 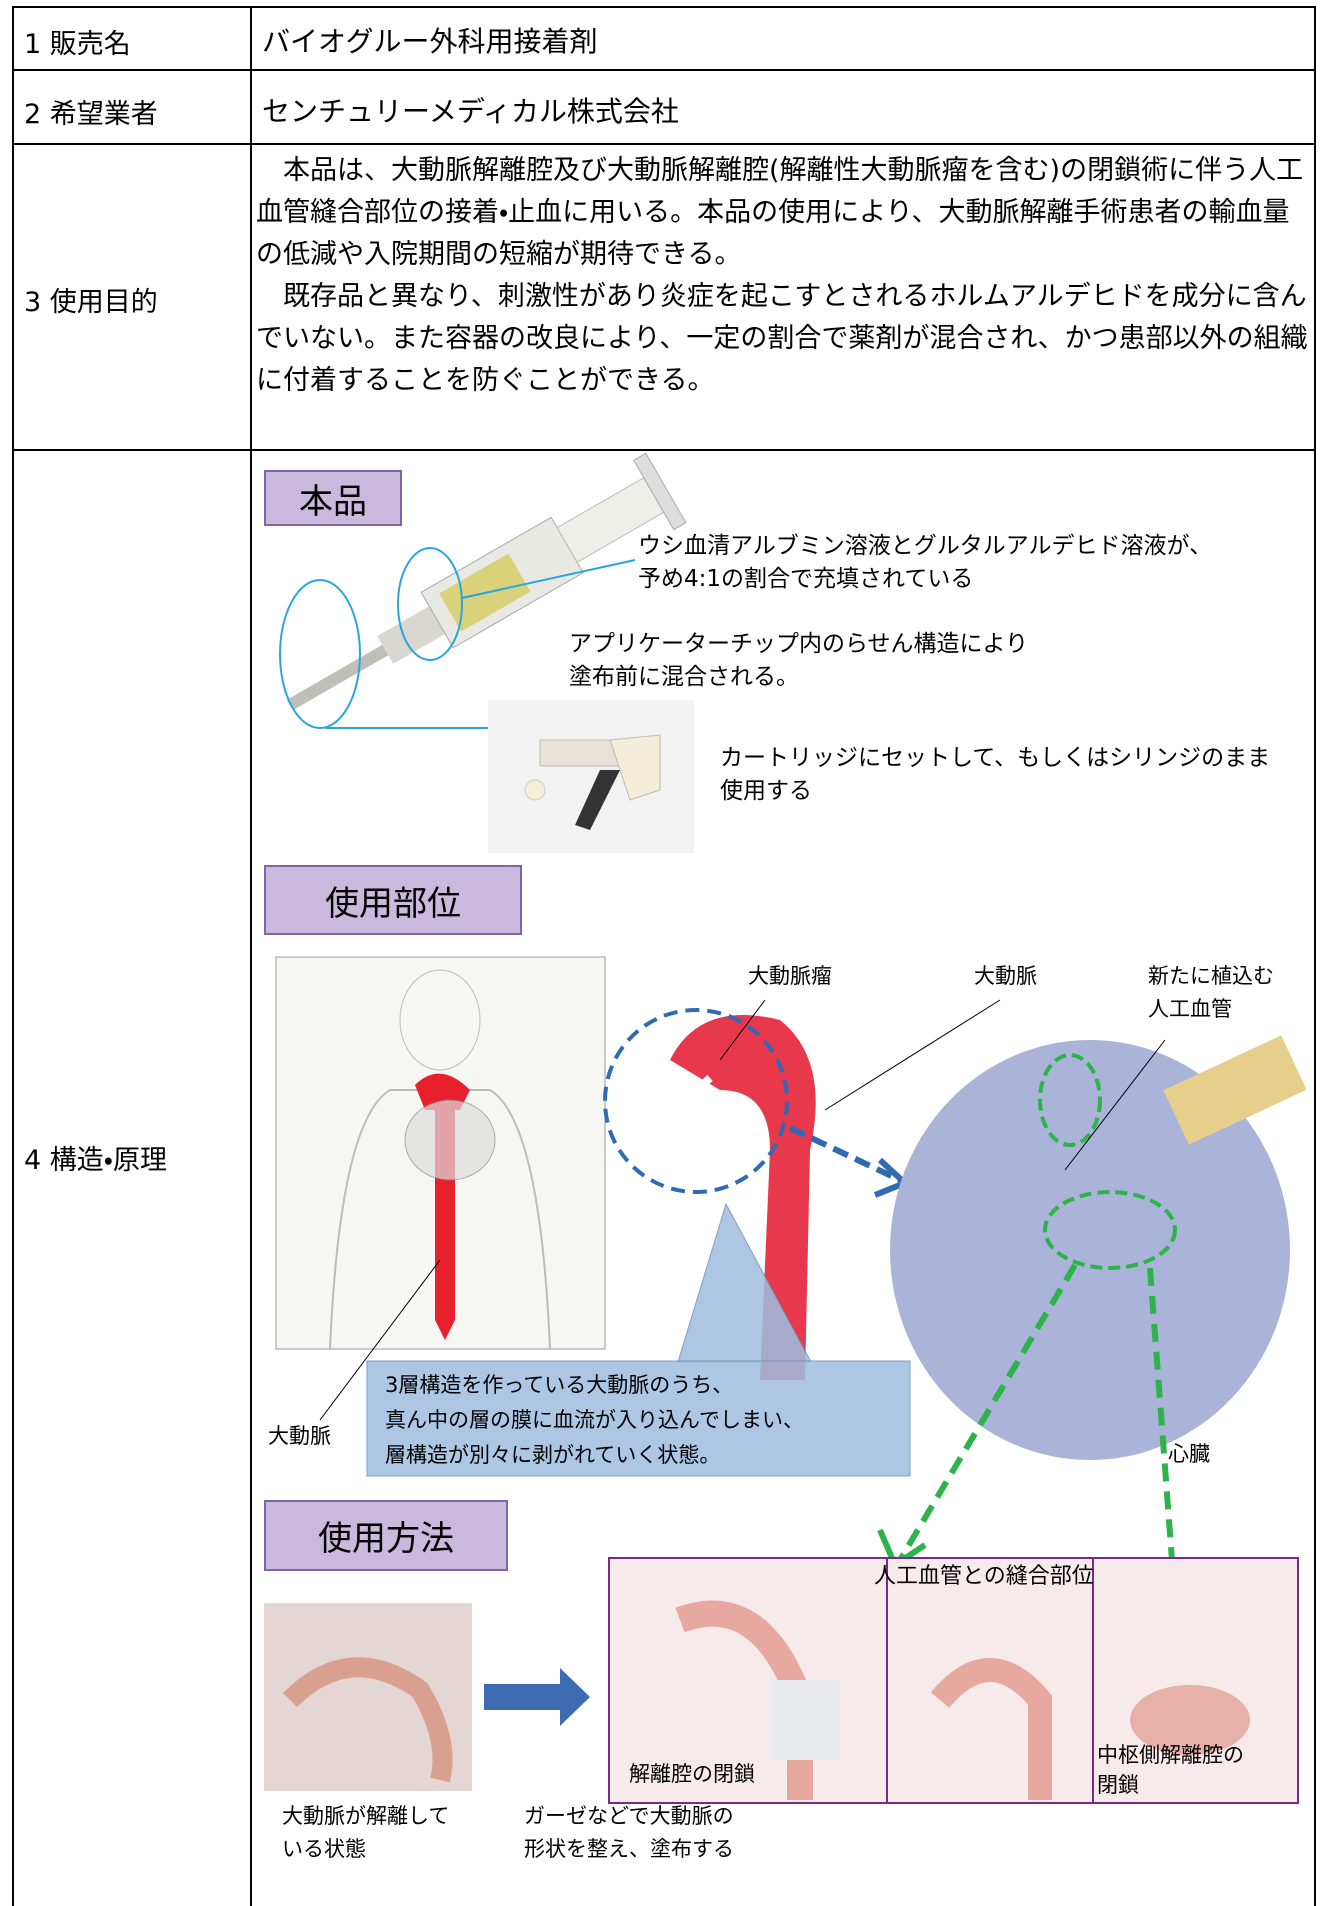 I want to click on label: 新たに植込む 人工血管, so click(x=1211, y=993).